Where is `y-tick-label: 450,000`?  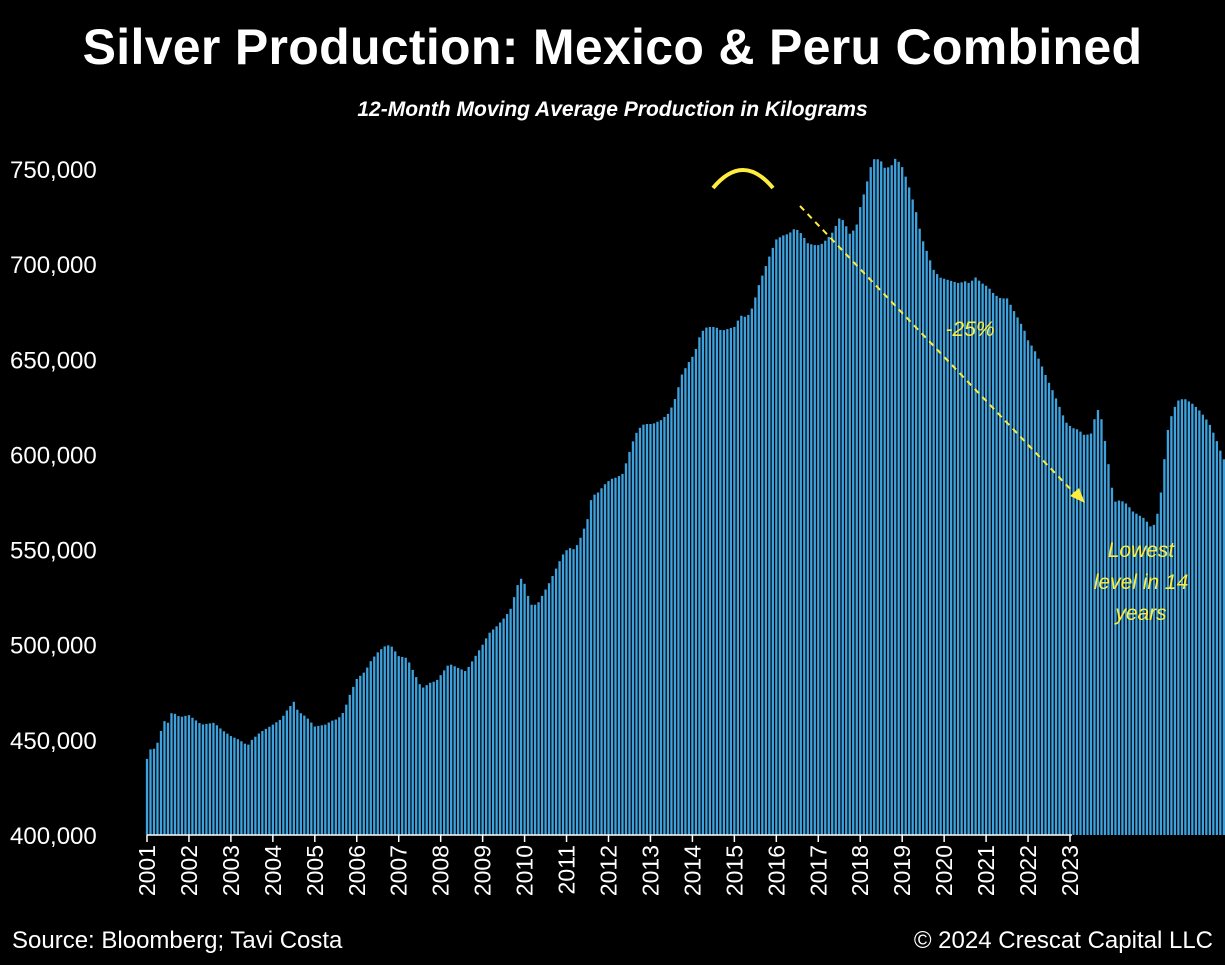
y-tick-label: 450,000 is located at coordinates (53, 741).